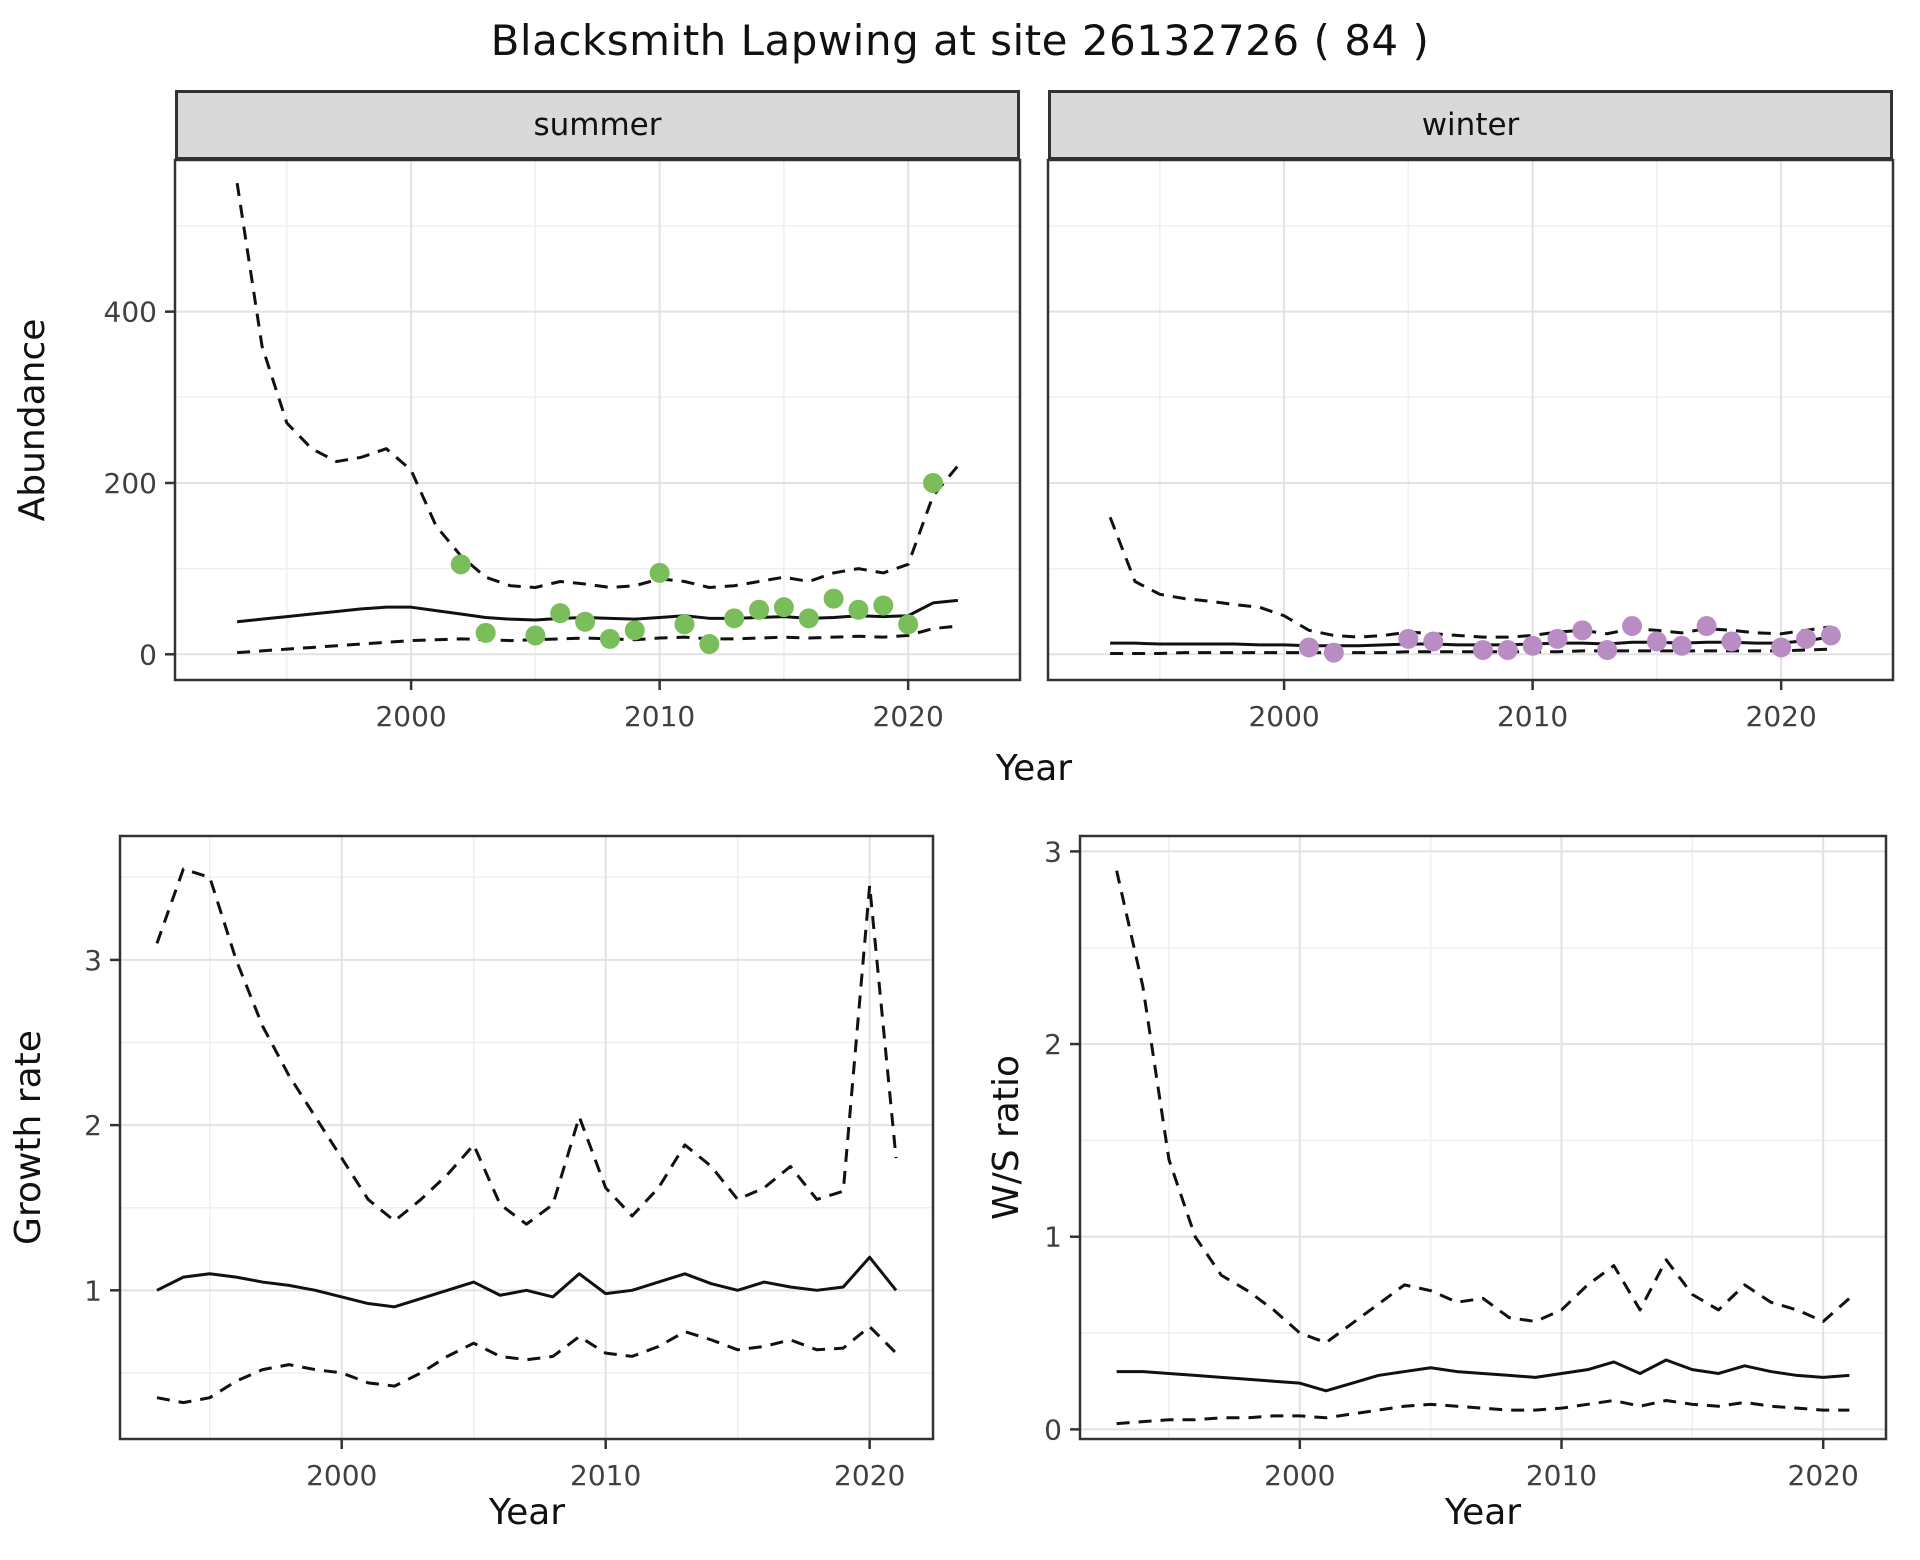  Describe the element at coordinates (28, 1137) in the screenshot. I see `svg-text: Growth rate` at that location.